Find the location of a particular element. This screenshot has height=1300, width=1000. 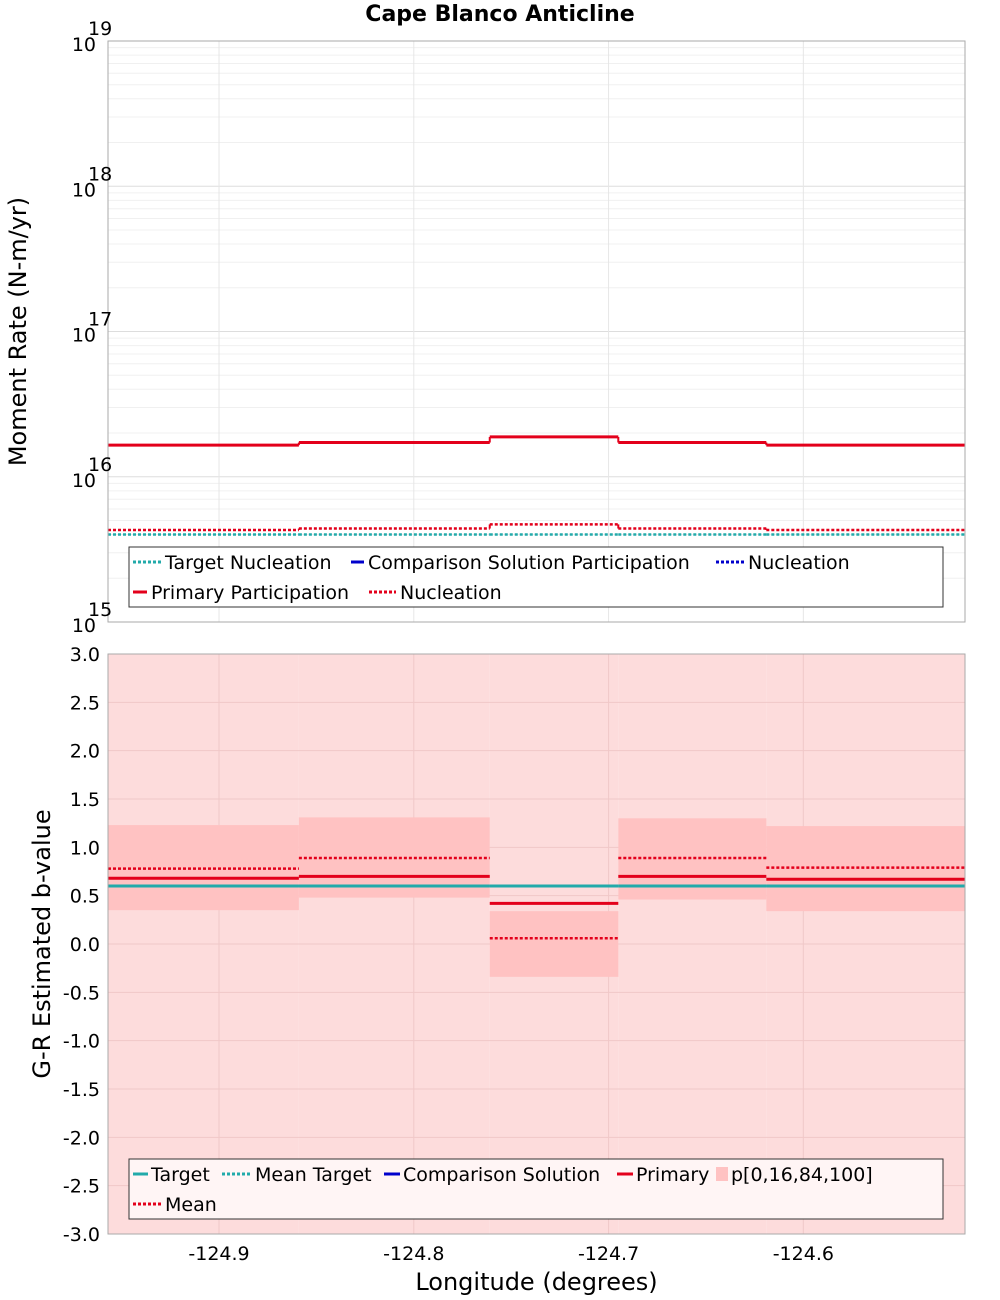

xtick-label: -124.9 is located at coordinates (218, 1254).